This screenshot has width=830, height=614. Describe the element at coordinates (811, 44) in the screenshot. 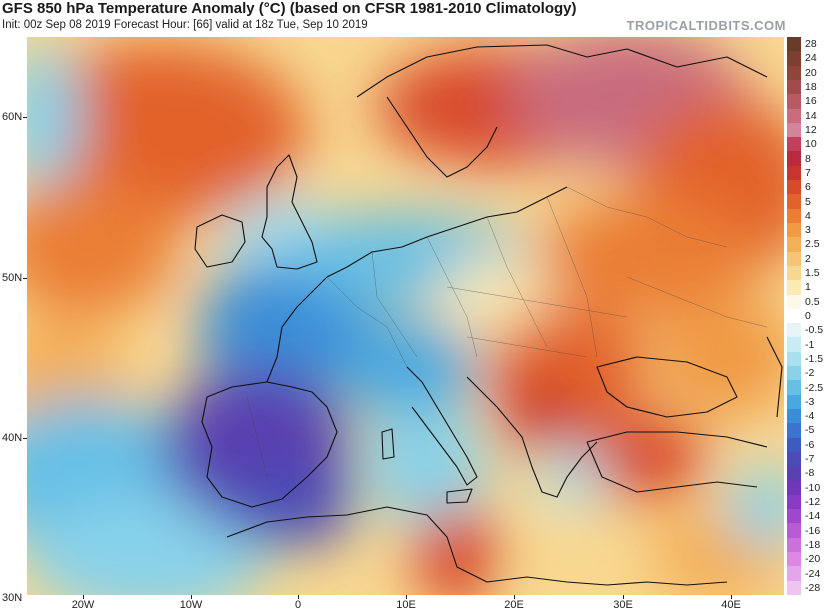

I see `colorbar-label: 28` at that location.